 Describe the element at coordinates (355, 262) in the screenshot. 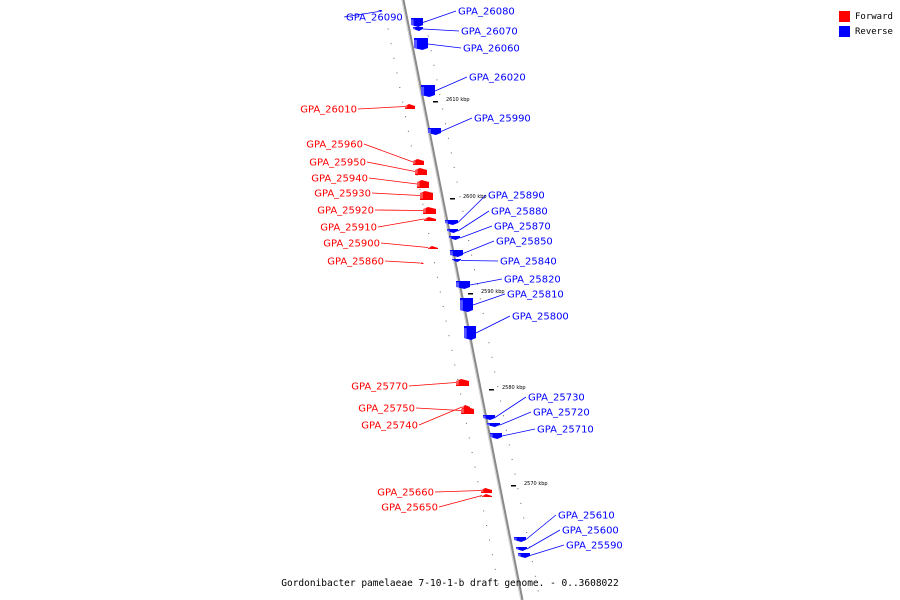

I see `gene-label-gpa_25860: GPA_25860` at that location.